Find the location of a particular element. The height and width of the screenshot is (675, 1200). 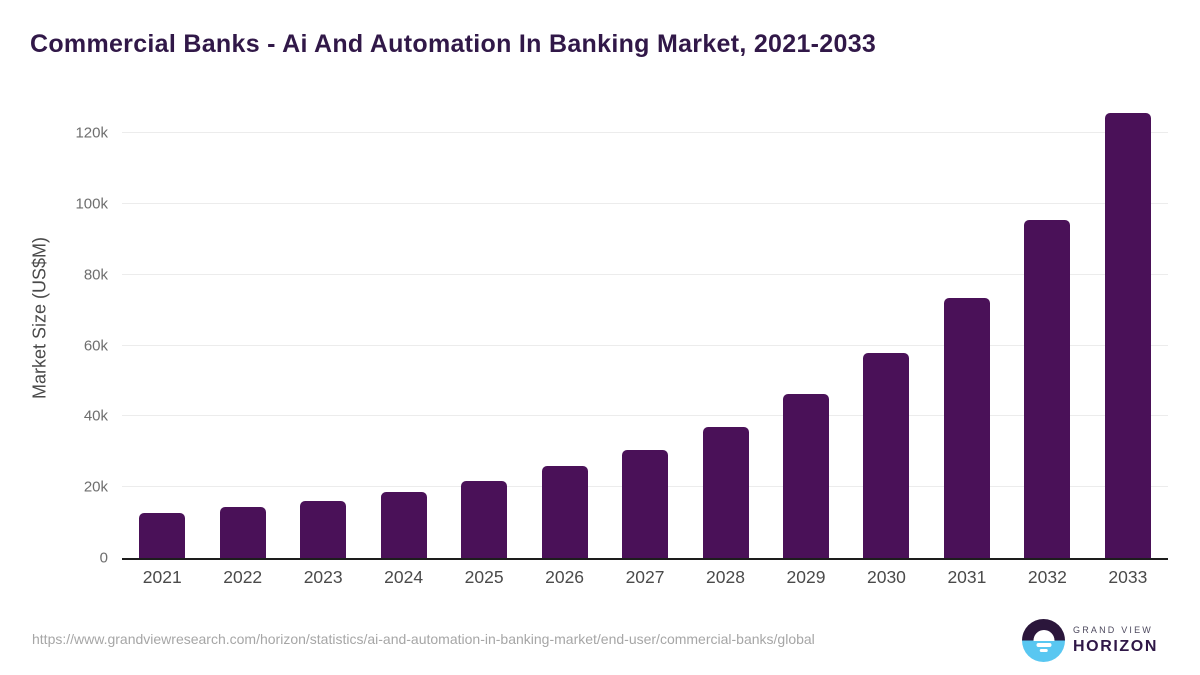

bar-2028 is located at coordinates (725, 492).